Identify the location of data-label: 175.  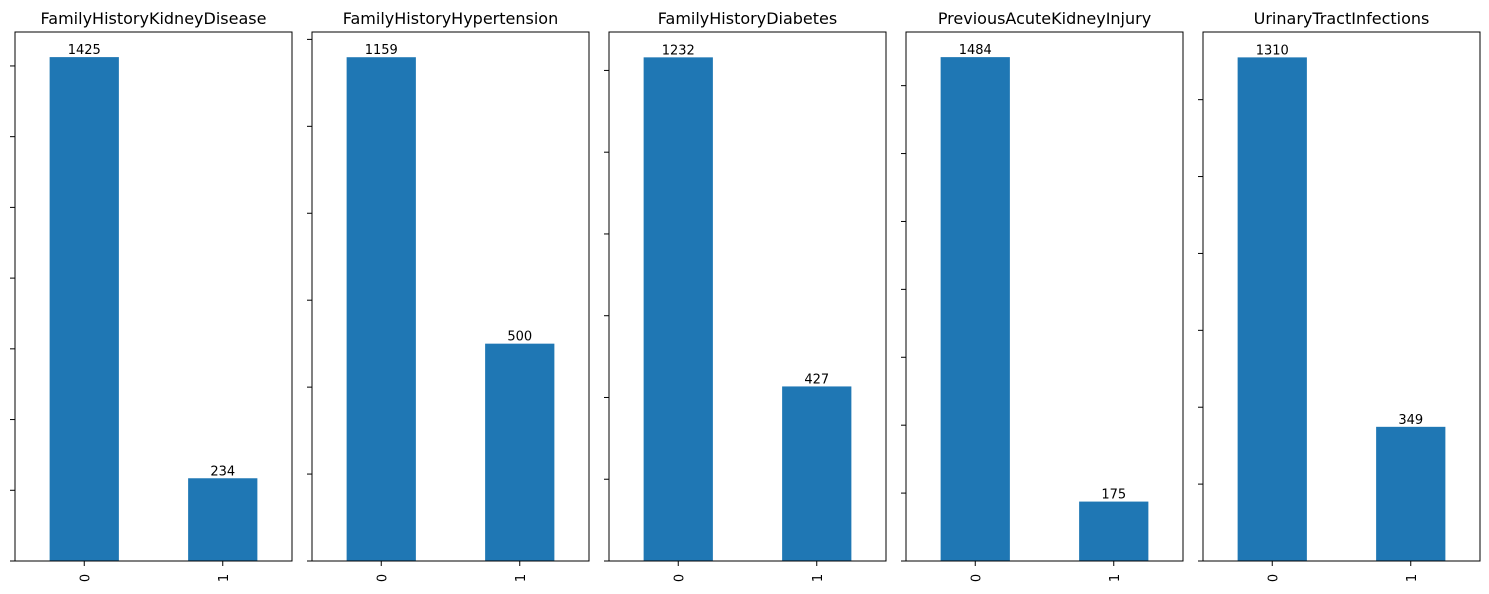
(1113, 495).